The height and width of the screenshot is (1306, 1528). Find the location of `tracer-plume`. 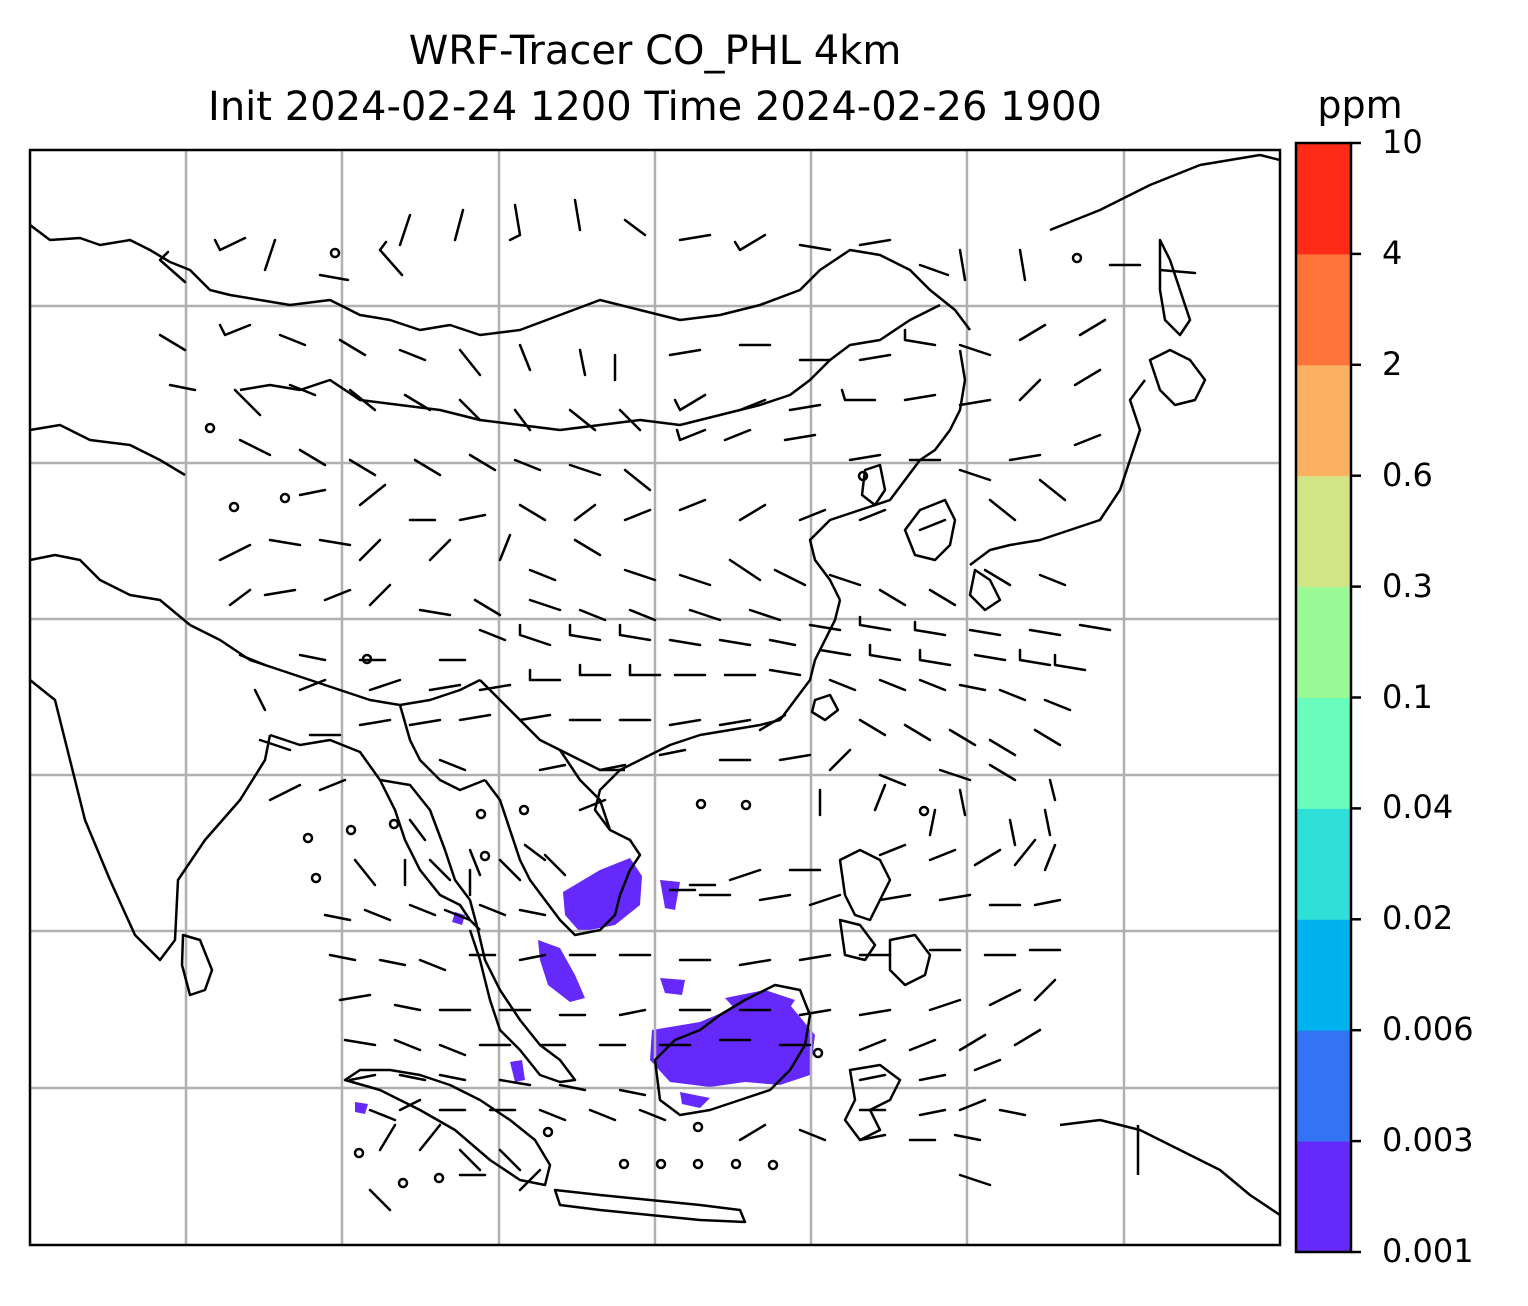

tracer-plume is located at coordinates (585, 986).